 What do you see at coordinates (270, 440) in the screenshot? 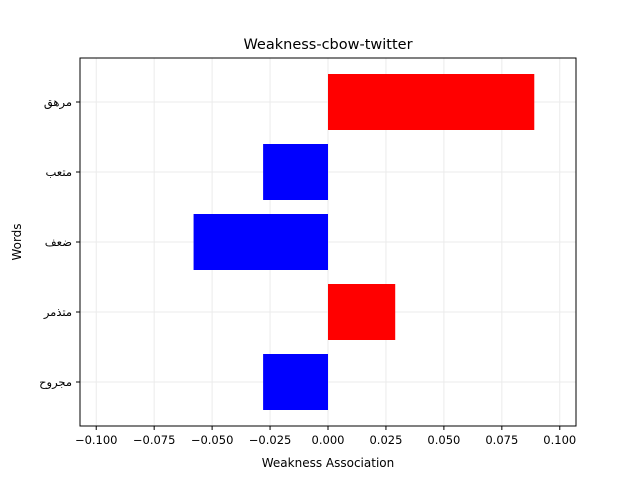
I see `x-tick-label: −0.025` at bounding box center [270, 440].